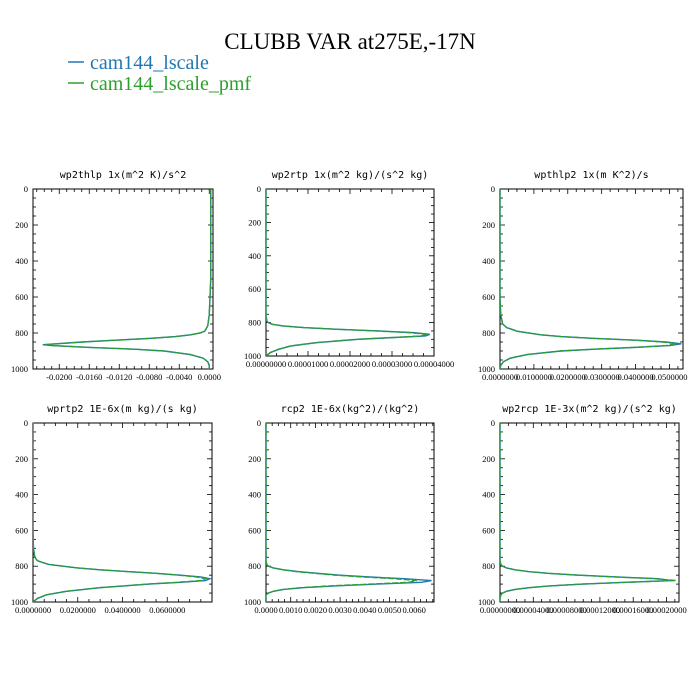 The height and width of the screenshot is (700, 700). I want to click on panel-title: wp2rcp 1E-3x(m^2 kg)/(s^2 kg), so click(589, 409).